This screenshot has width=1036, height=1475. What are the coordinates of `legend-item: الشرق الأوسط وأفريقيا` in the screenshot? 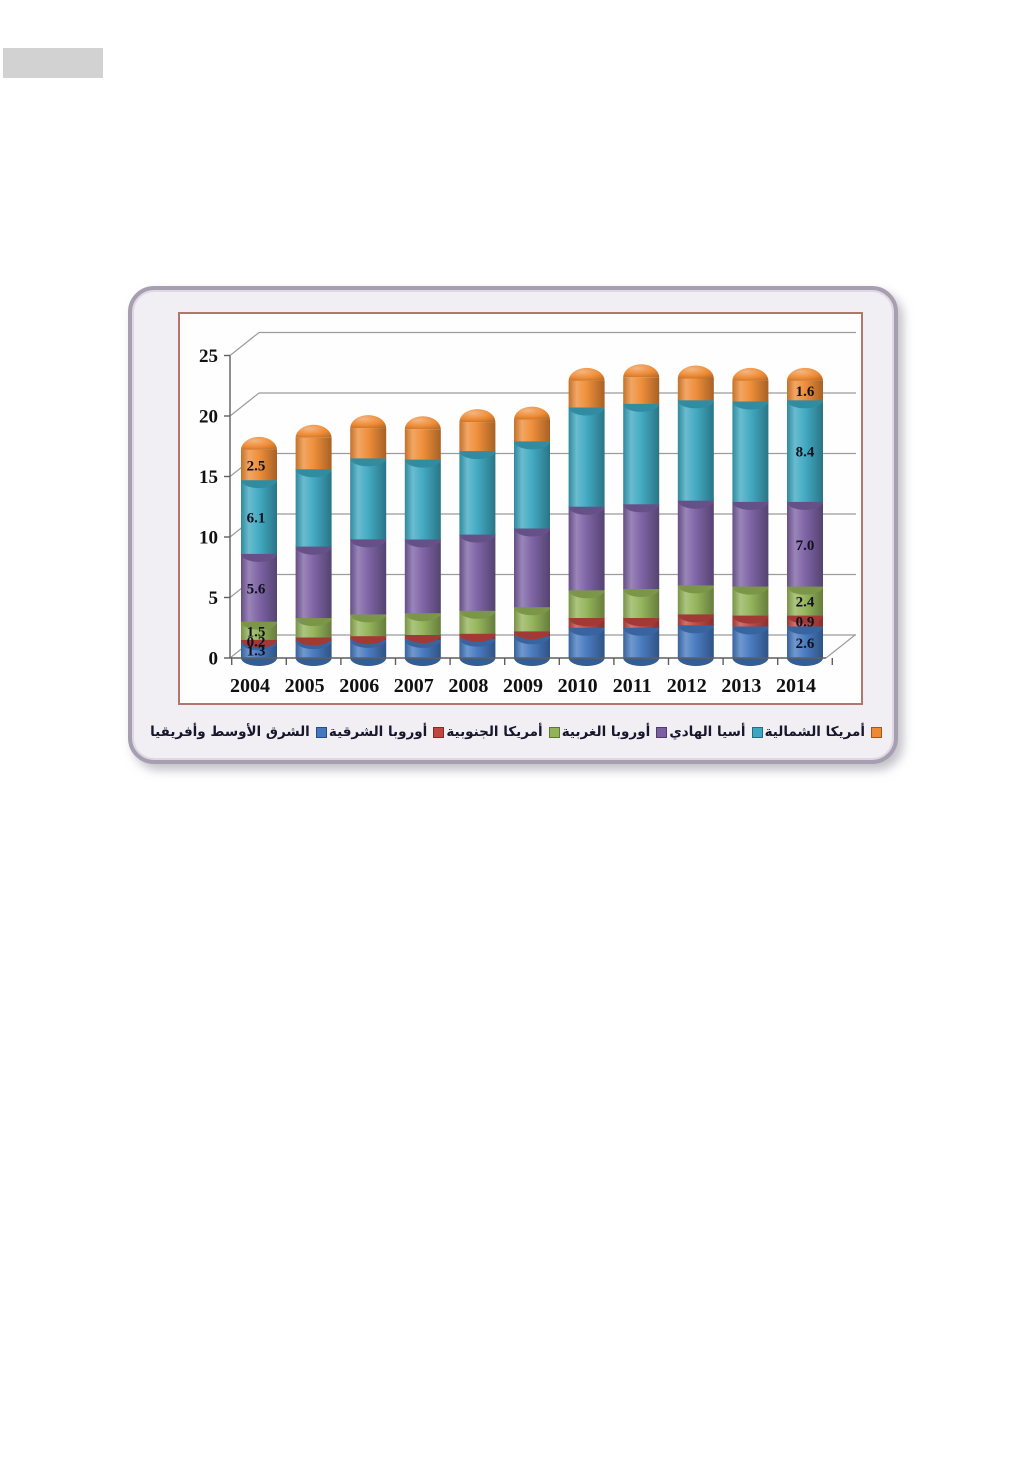 It's located at (238, 732).